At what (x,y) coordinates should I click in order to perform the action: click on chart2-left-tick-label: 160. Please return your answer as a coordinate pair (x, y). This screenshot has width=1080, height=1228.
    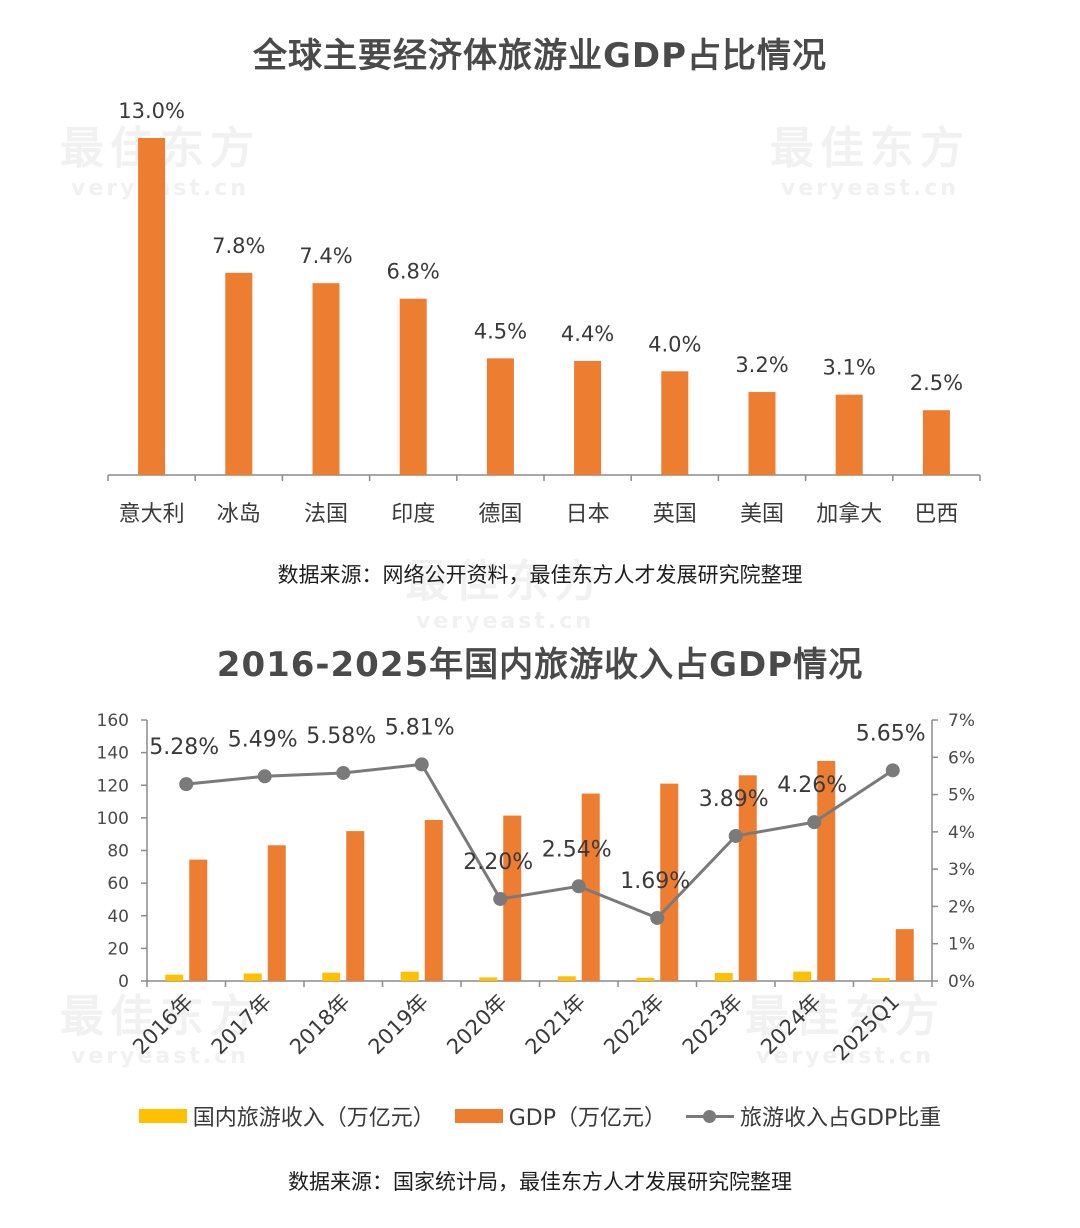
    Looking at the image, I should click on (113, 721).